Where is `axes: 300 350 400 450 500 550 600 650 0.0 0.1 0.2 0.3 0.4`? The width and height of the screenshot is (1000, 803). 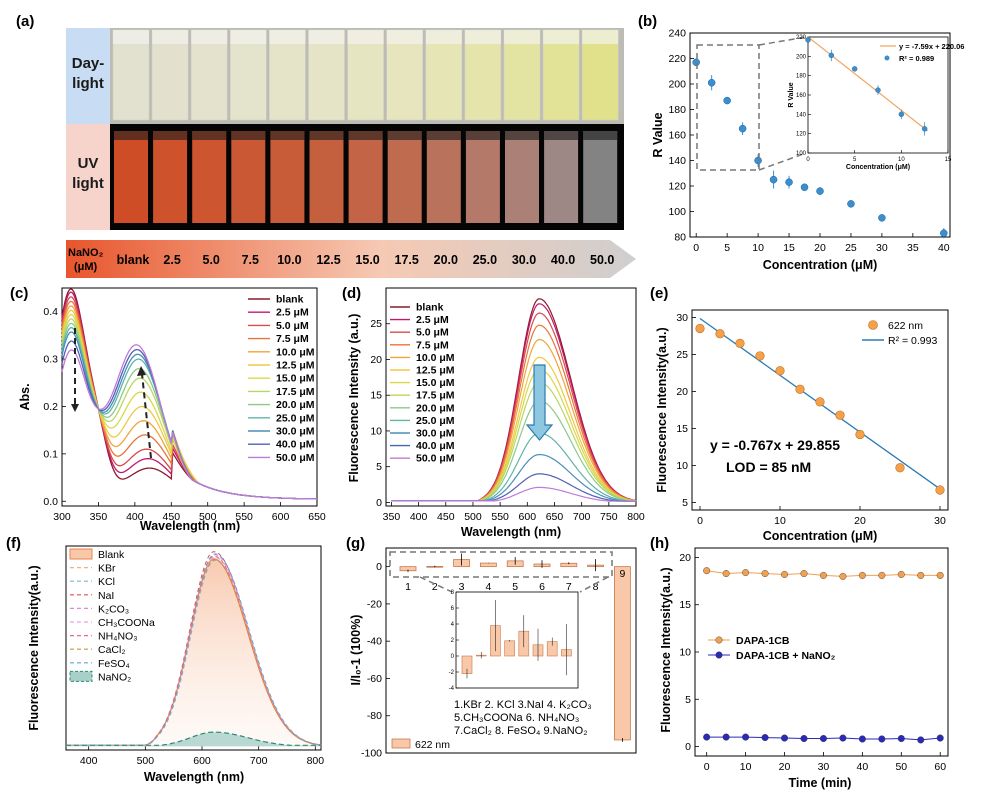 axes: 300 350 400 450 500 550 600 650 0.0 0.1 0.2 0.3 0.4 is located at coordinates (184, 414).